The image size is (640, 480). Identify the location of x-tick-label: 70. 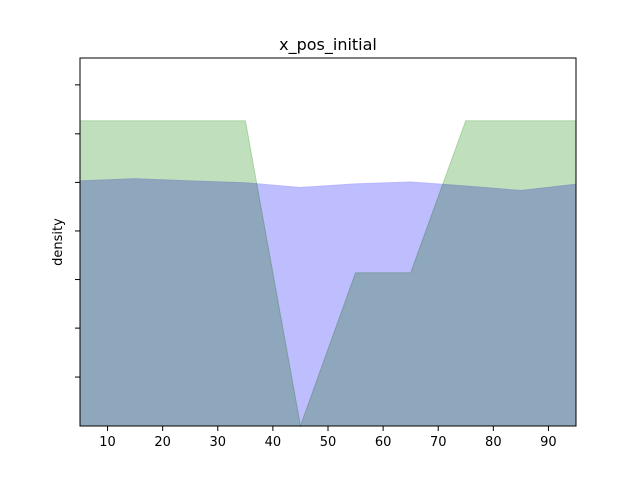
(438, 442).